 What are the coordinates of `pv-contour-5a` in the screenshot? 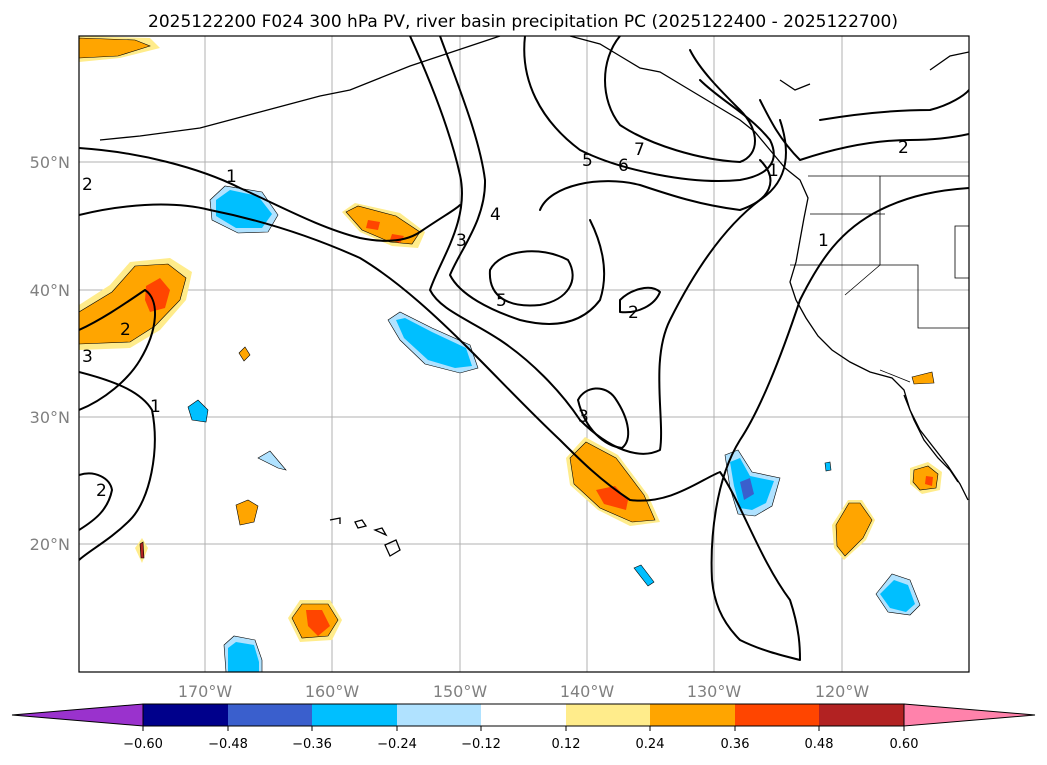 It's located at (531, 278).